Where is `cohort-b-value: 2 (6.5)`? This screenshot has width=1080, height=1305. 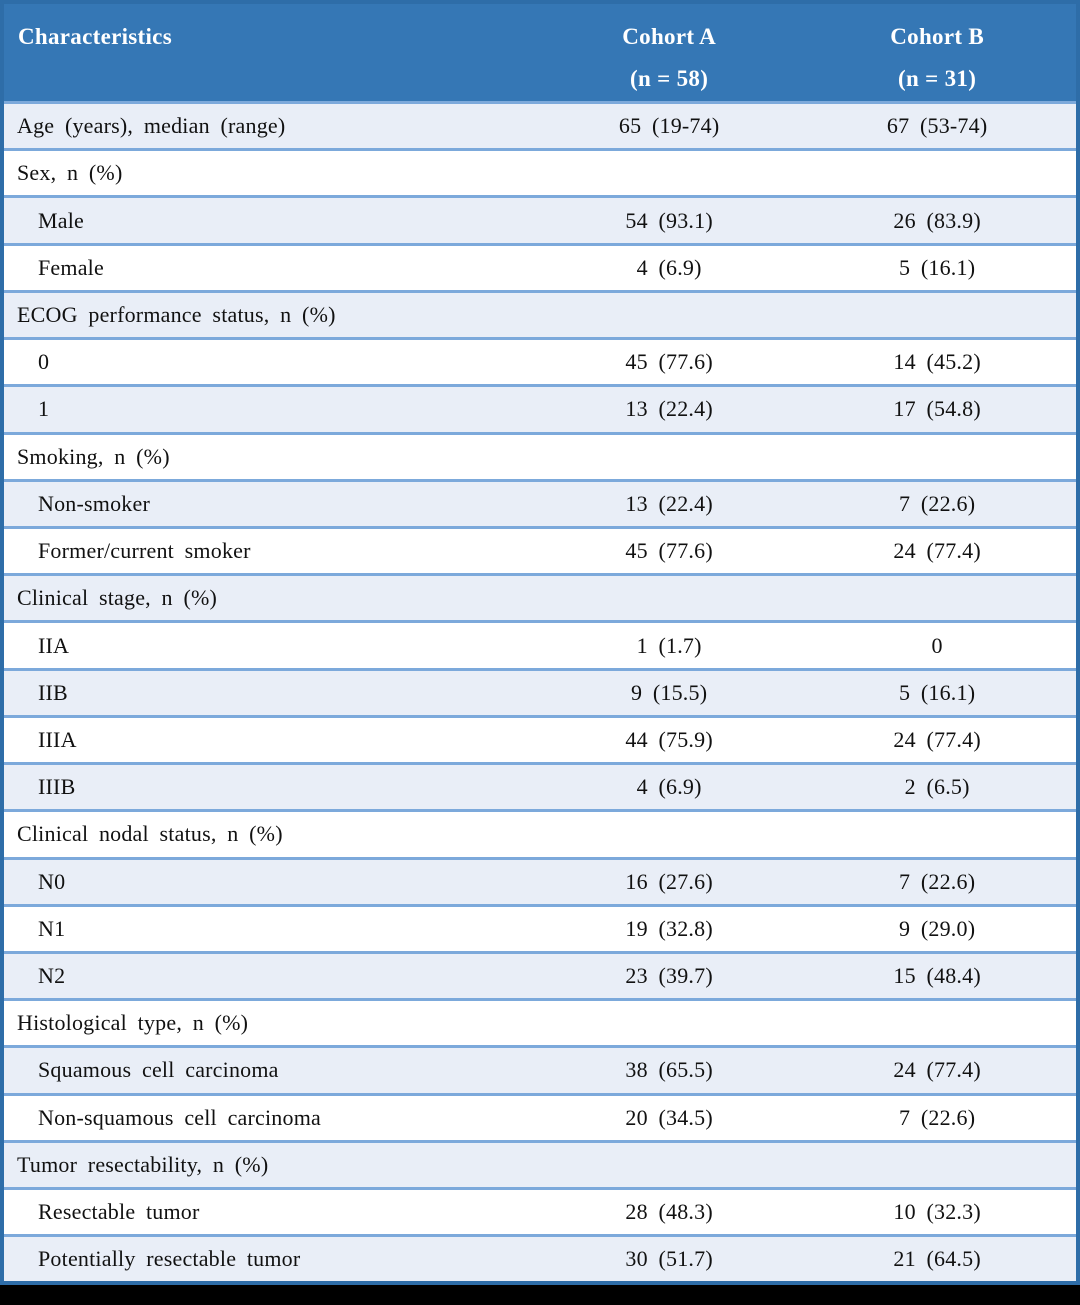
cohort-b-value: 2 (6.5) is located at coordinates (938, 787).